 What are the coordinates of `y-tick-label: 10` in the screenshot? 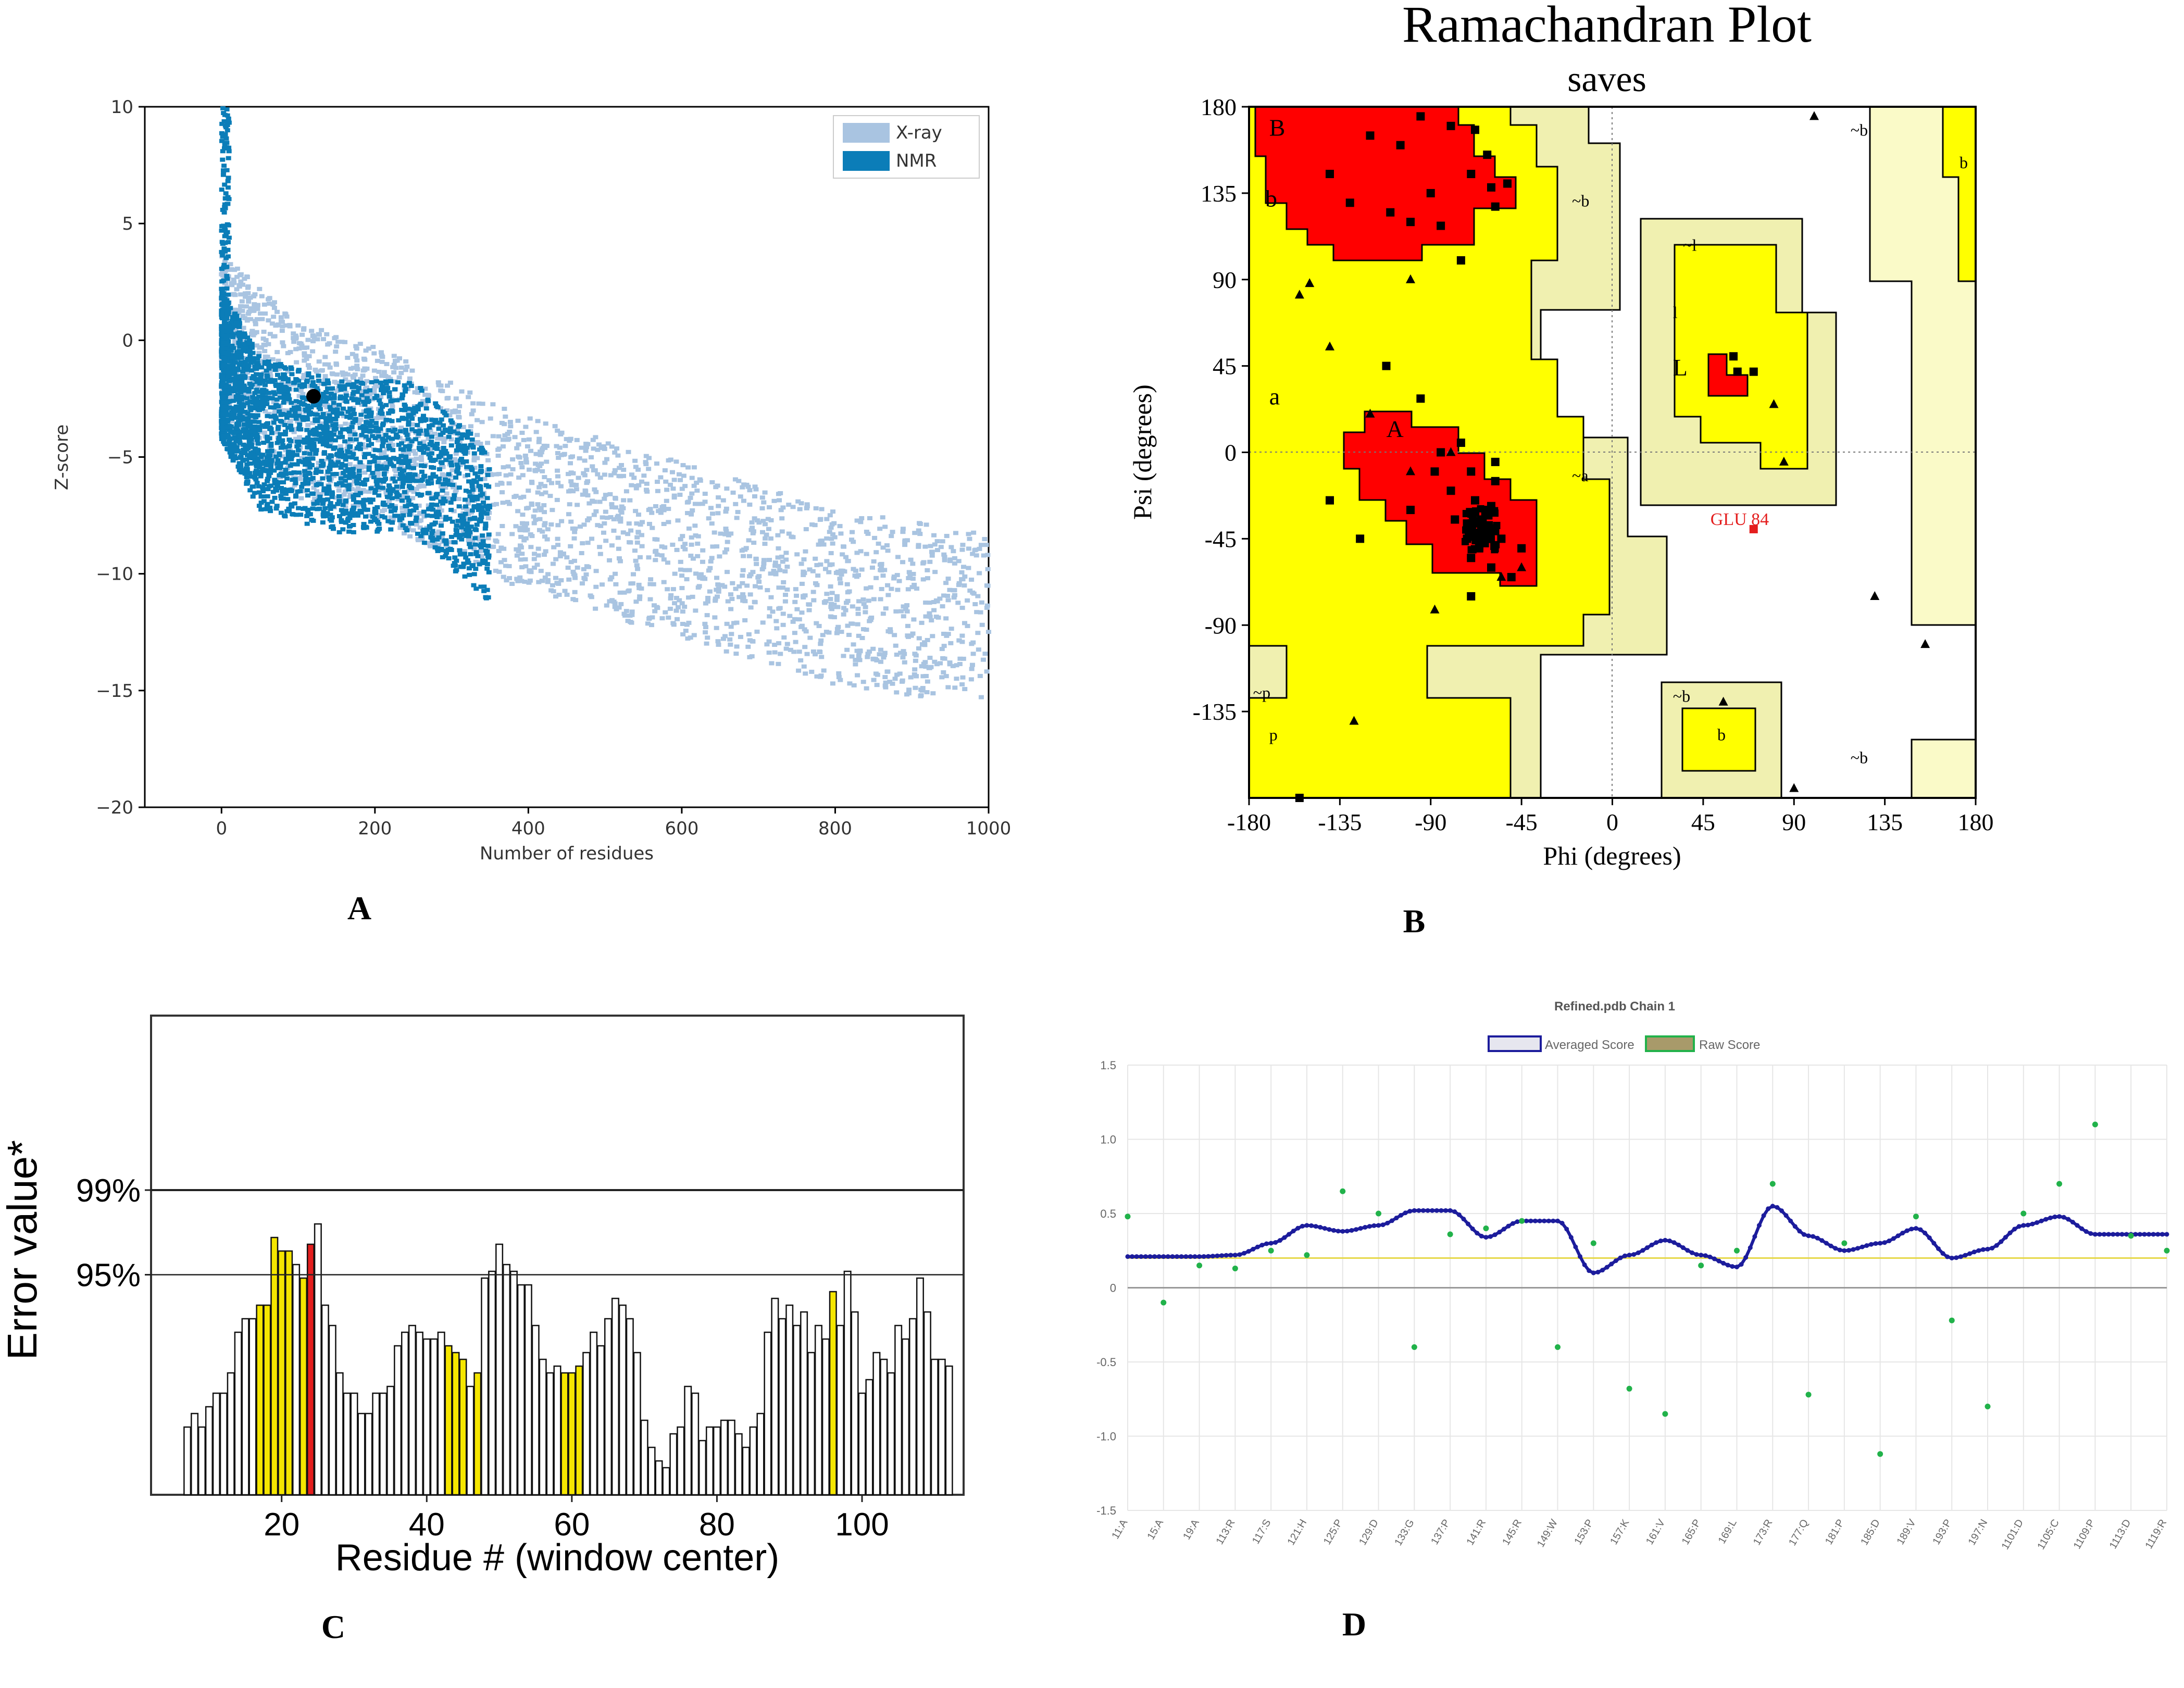 It's located at (122, 108).